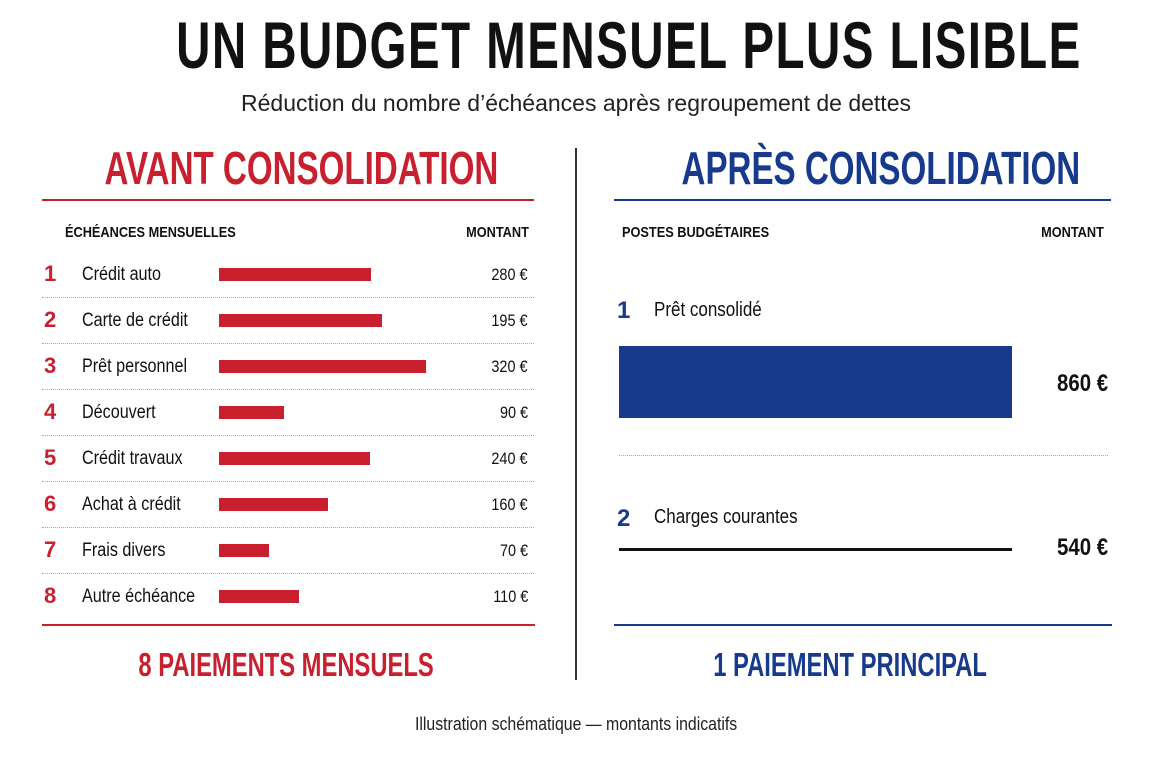  Describe the element at coordinates (50, 411) in the screenshot. I see `row-number: 4` at that location.